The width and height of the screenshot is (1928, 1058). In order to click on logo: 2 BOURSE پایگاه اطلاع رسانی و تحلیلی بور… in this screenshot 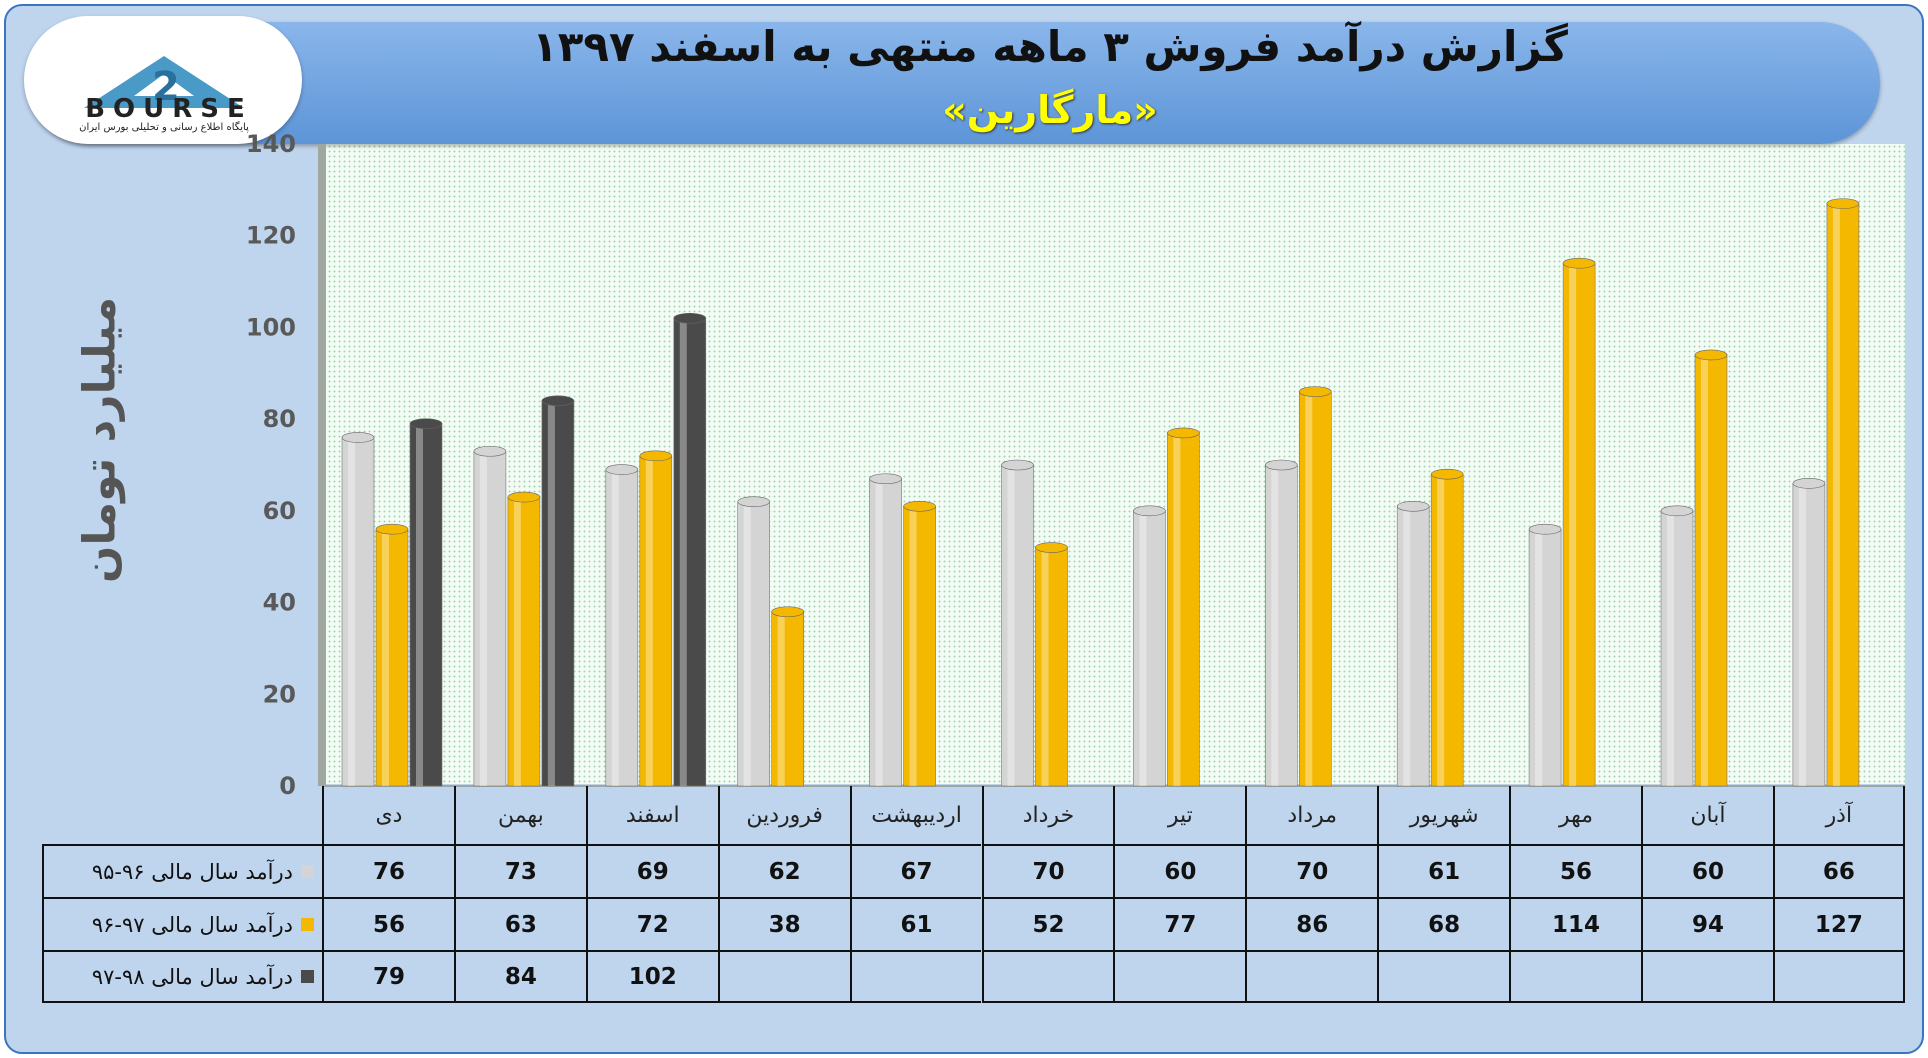, I will do `click(163, 80)`.